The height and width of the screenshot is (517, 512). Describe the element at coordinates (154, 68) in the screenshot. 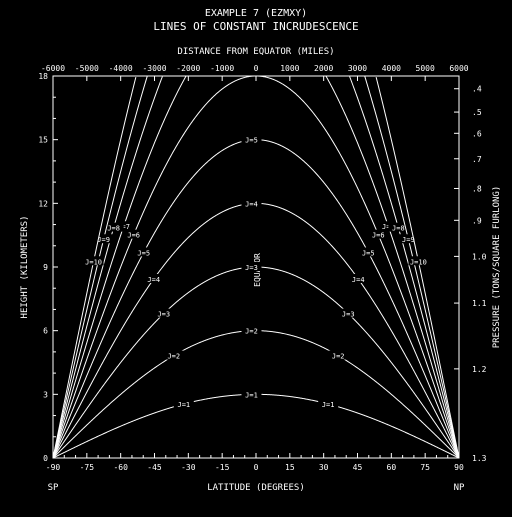

I see `top-tick-label: -3000` at that location.